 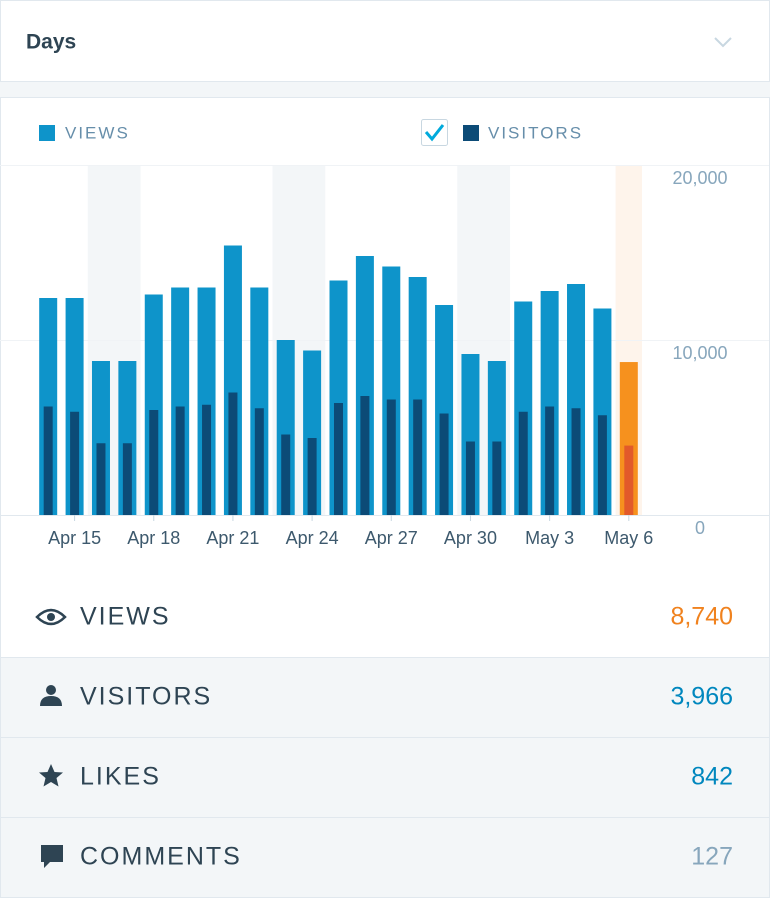 I want to click on y-tick-label: 10,000, so click(x=699, y=353).